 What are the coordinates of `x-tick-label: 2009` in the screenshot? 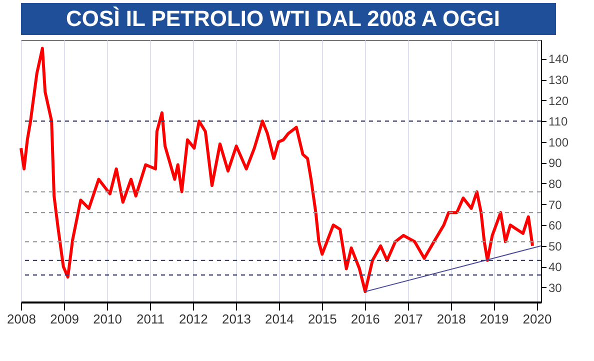 It's located at (65, 319).